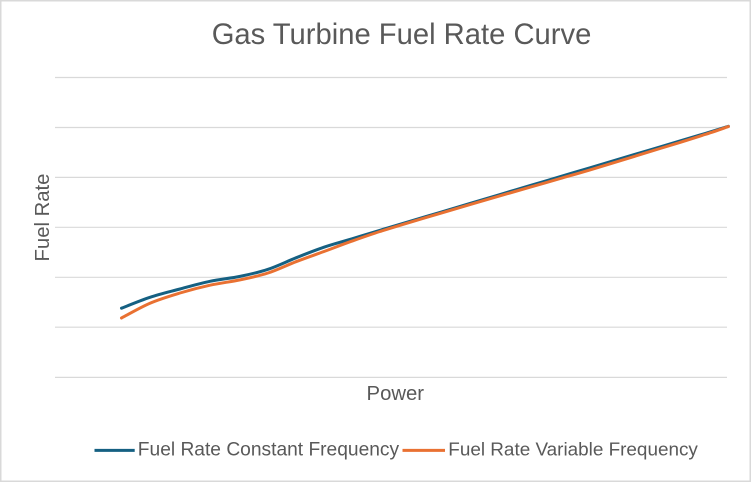 The height and width of the screenshot is (482, 751). I want to click on svg-text: Fuel Rate Variable Frequency, so click(573, 449).